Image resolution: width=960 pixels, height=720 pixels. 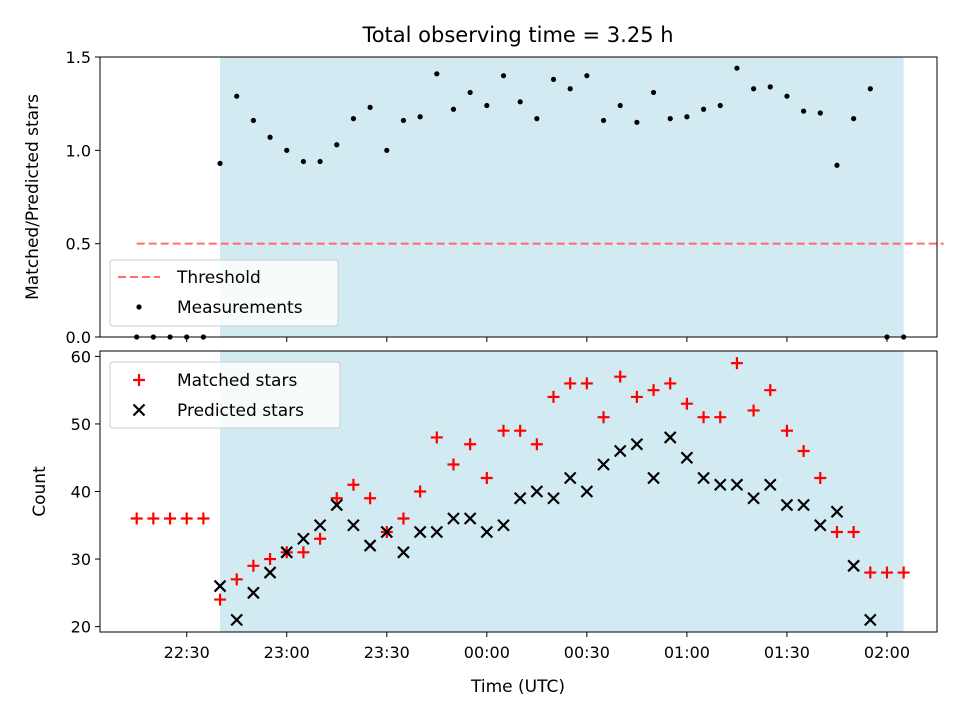 What do you see at coordinates (78, 150) in the screenshot?
I see `y-tick-label: 1.0` at bounding box center [78, 150].